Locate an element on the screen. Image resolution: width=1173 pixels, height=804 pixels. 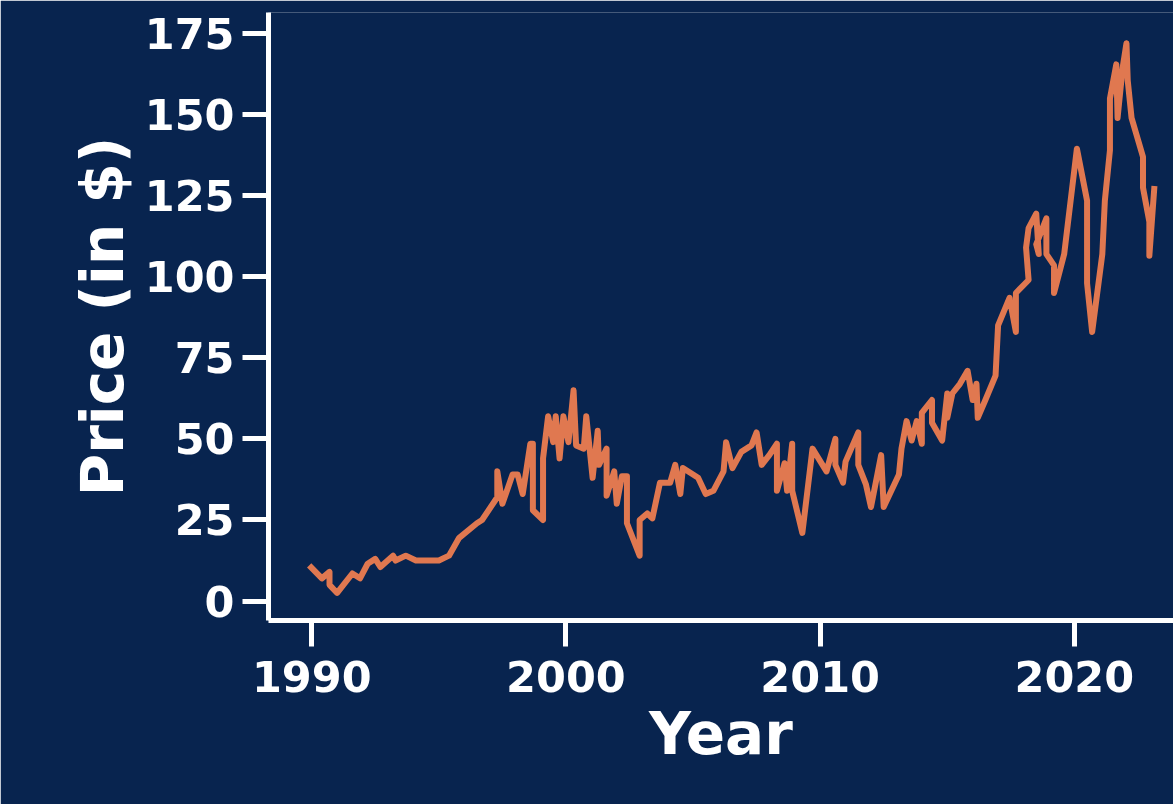
x-tick-label: 2010 is located at coordinates (820, 676).